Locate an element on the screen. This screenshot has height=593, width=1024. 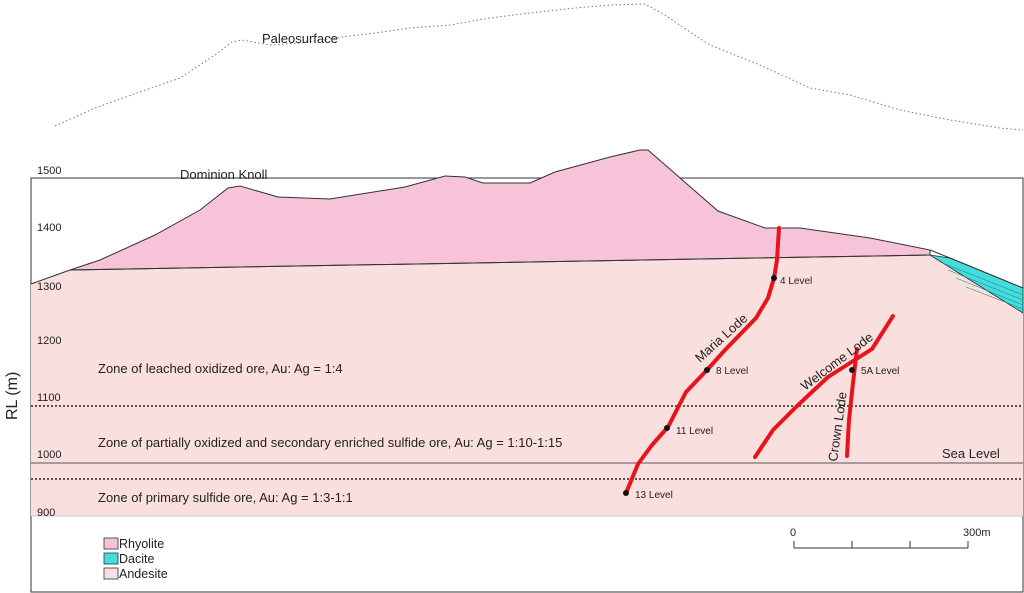
legend-label-andesite: Andesite is located at coordinates (143, 574).